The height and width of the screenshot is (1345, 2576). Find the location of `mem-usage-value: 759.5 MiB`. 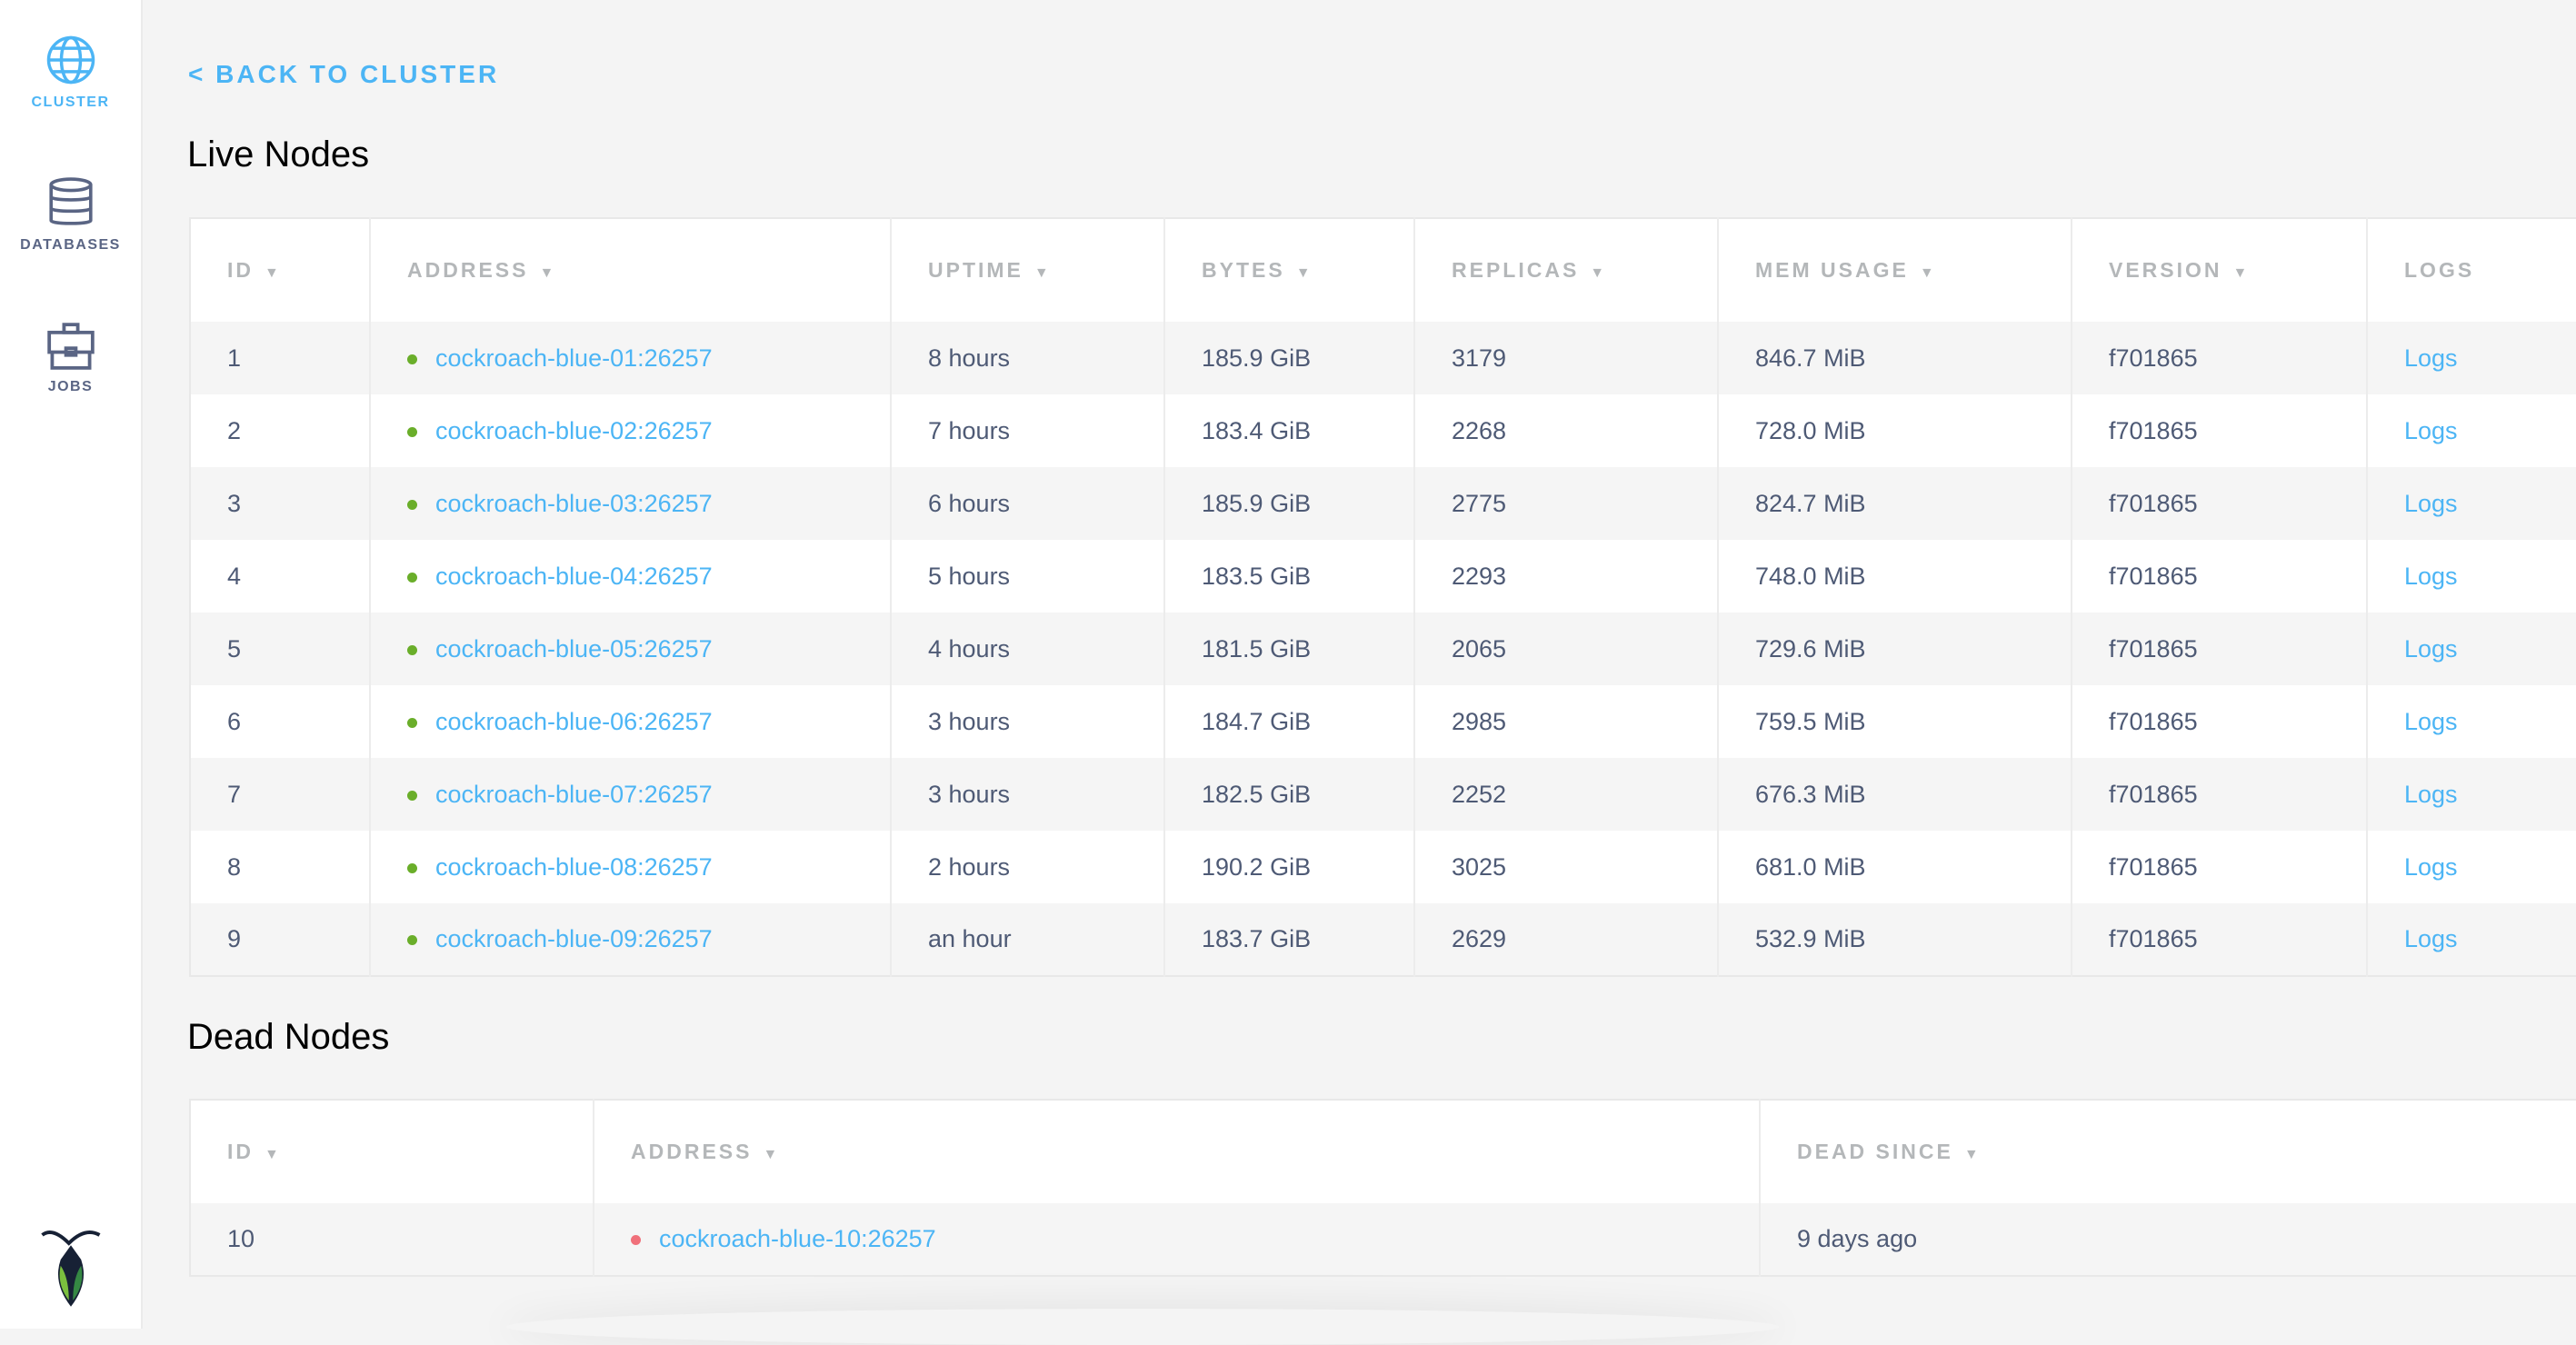

mem-usage-value: 759.5 MiB is located at coordinates (1810, 721).